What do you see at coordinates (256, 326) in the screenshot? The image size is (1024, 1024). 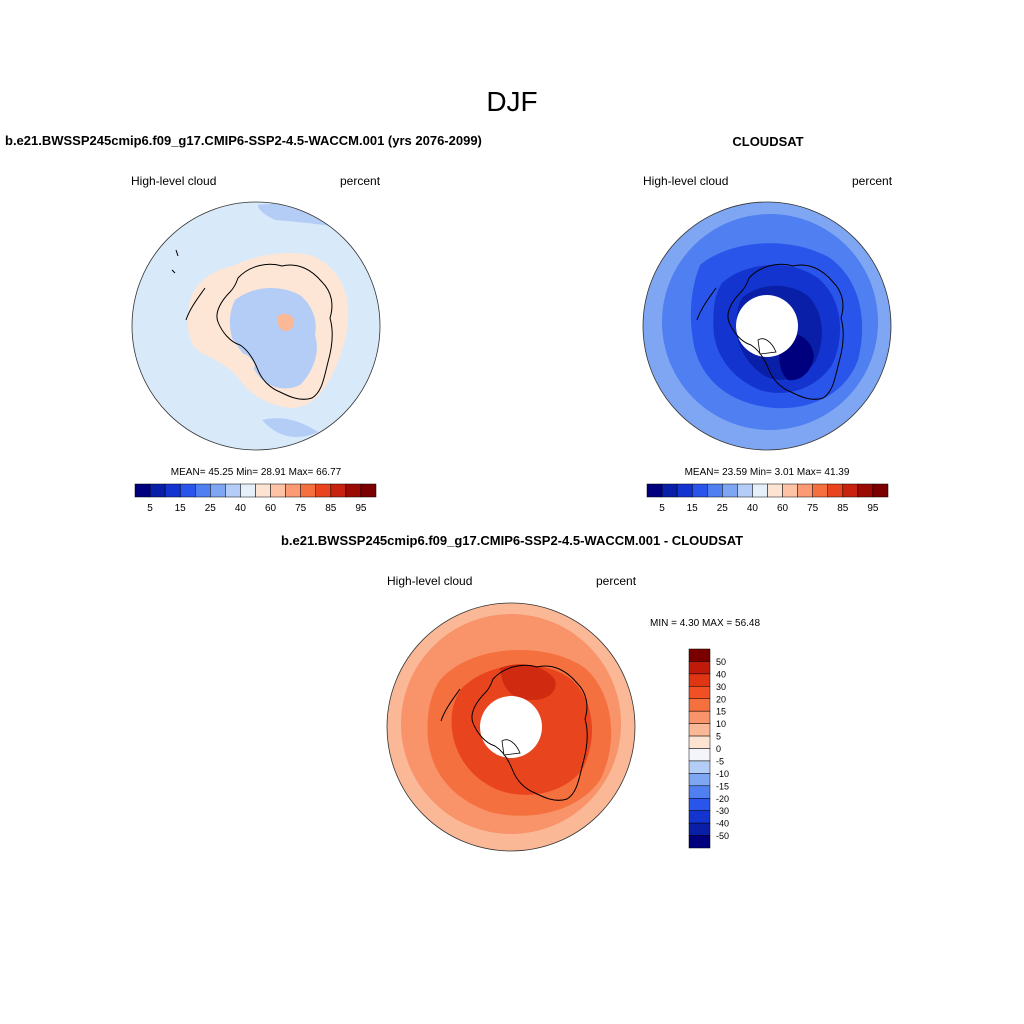 I see `map-model` at bounding box center [256, 326].